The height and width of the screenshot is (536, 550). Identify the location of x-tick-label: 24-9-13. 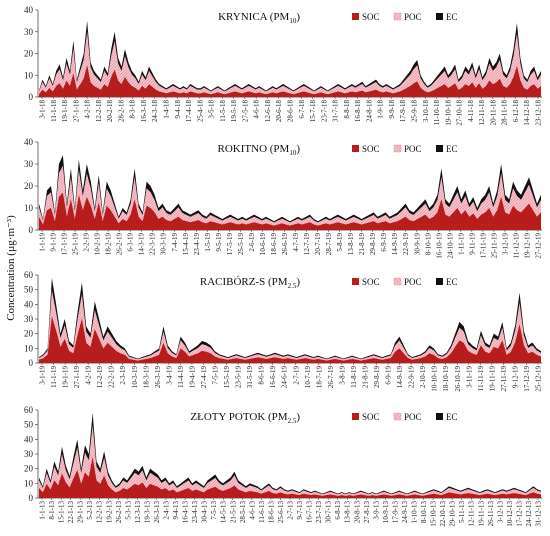
(405, 512).